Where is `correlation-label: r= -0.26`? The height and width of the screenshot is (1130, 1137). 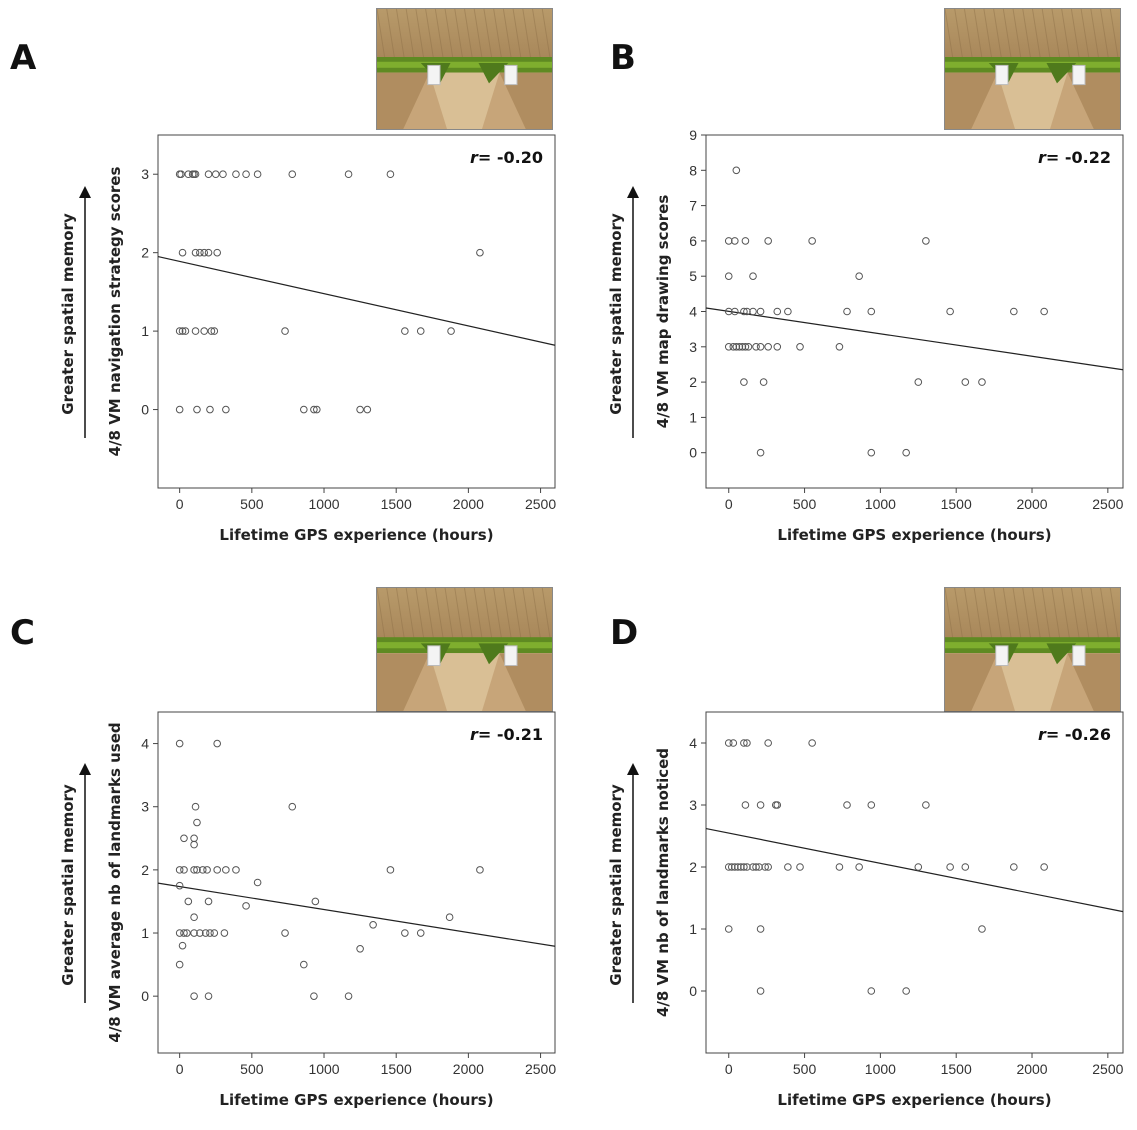
correlation-label: r= -0.26 is located at coordinates (1074, 734).